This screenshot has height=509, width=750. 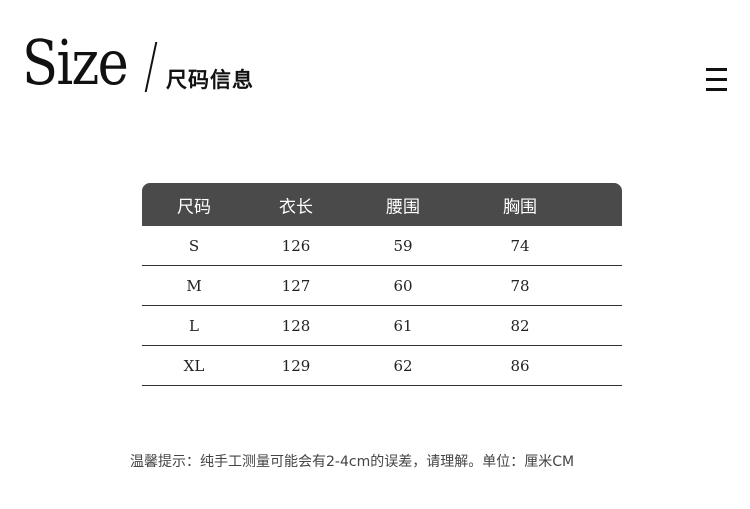 I want to click on table-row: M 127 60 78, so click(x=382, y=286).